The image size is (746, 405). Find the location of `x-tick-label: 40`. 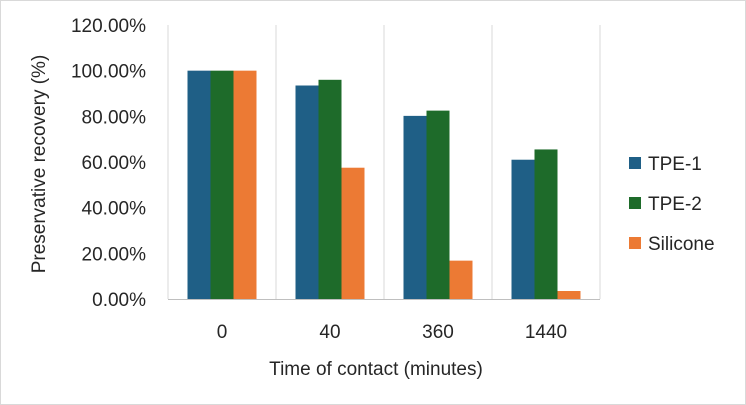

x-tick-label: 40 is located at coordinates (329, 332).